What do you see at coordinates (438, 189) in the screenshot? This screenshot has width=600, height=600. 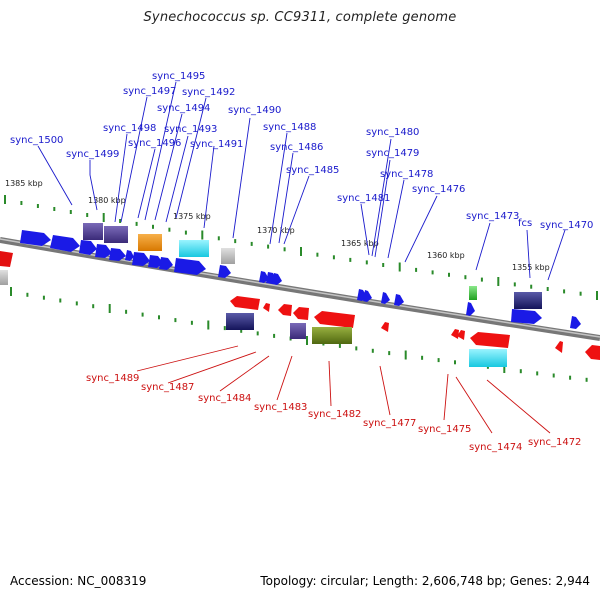 I see `gene-label-sync-1476: sync_1476` at bounding box center [438, 189].